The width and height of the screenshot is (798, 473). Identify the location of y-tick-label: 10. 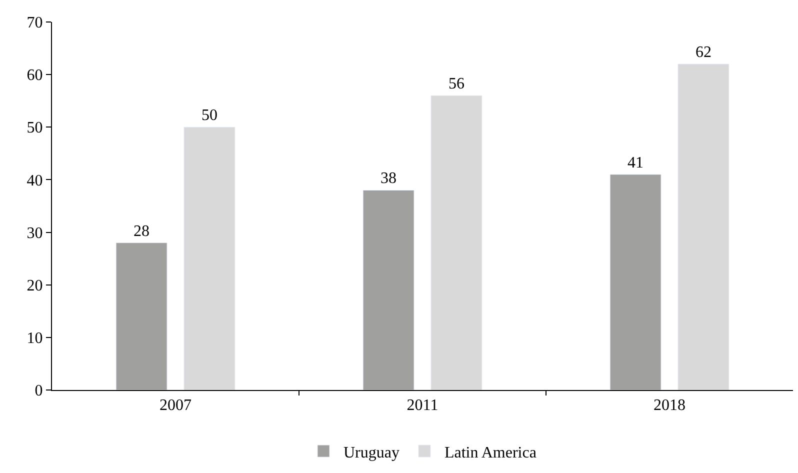
(34, 339).